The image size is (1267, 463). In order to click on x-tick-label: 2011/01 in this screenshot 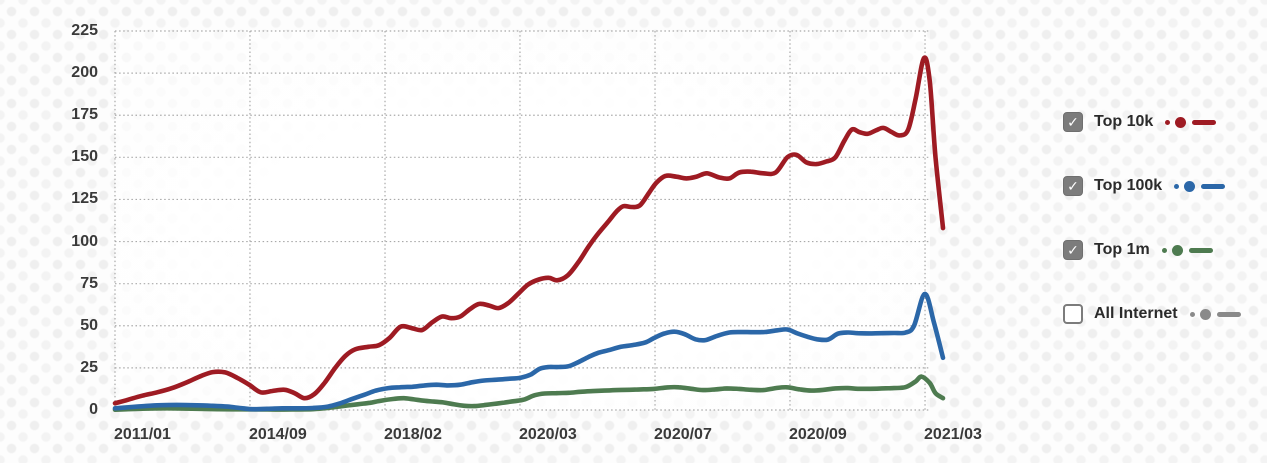, I will do `click(142, 434)`.